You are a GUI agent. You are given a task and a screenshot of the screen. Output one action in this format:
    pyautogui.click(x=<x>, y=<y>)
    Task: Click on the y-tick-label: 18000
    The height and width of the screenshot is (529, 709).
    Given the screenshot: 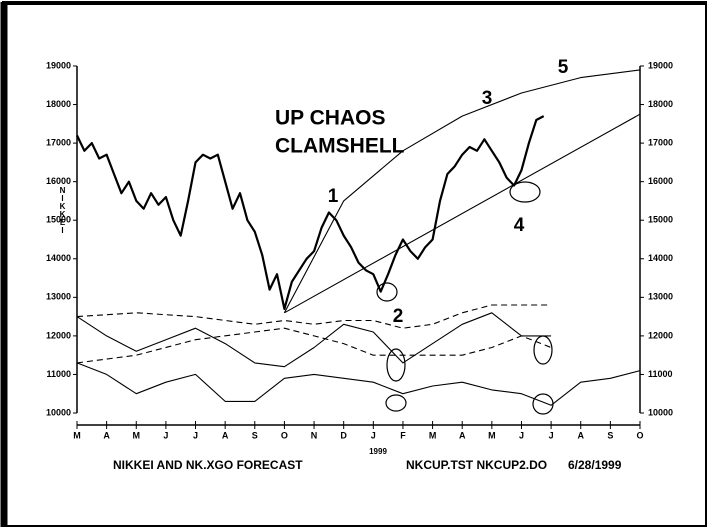 What is the action you would take?
    pyautogui.click(x=58, y=104)
    